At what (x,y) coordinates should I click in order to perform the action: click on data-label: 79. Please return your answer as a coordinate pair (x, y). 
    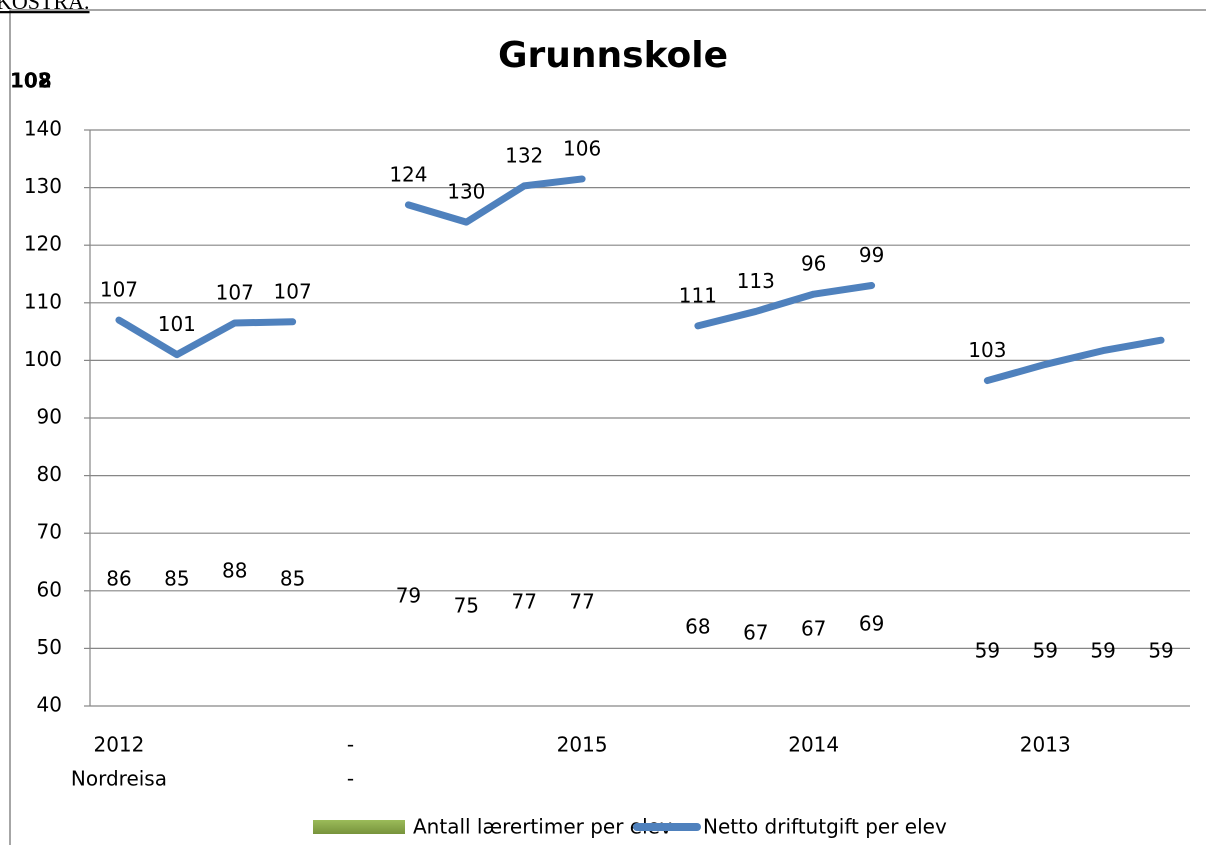
    Looking at the image, I should click on (408, 596).